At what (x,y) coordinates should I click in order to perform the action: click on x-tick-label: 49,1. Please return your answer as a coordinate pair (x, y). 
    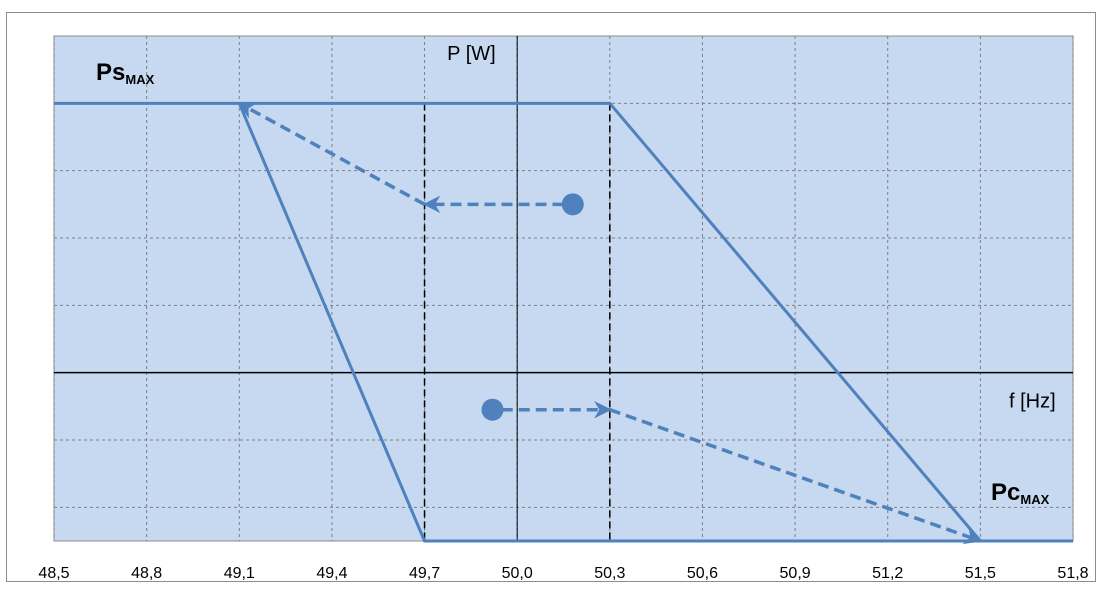
    Looking at the image, I should click on (239, 573).